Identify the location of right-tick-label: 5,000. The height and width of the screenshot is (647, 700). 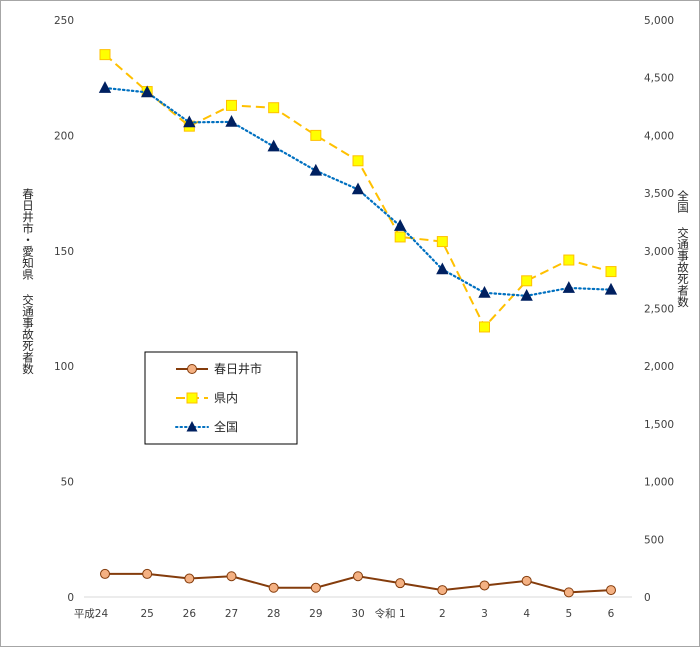
(659, 21).